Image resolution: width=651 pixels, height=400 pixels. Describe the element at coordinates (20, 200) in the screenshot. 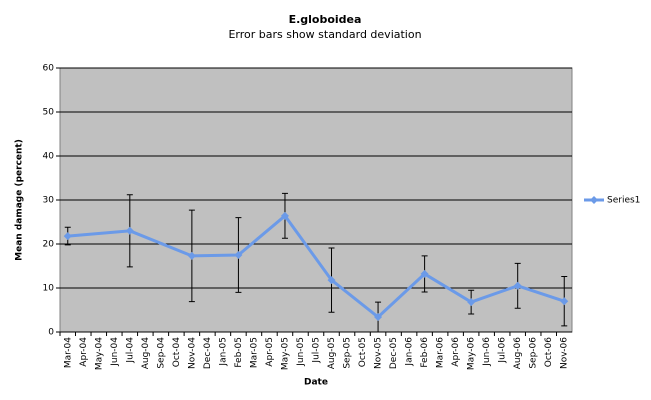

I see `y-axis-title: Mean damage (percent)` at that location.